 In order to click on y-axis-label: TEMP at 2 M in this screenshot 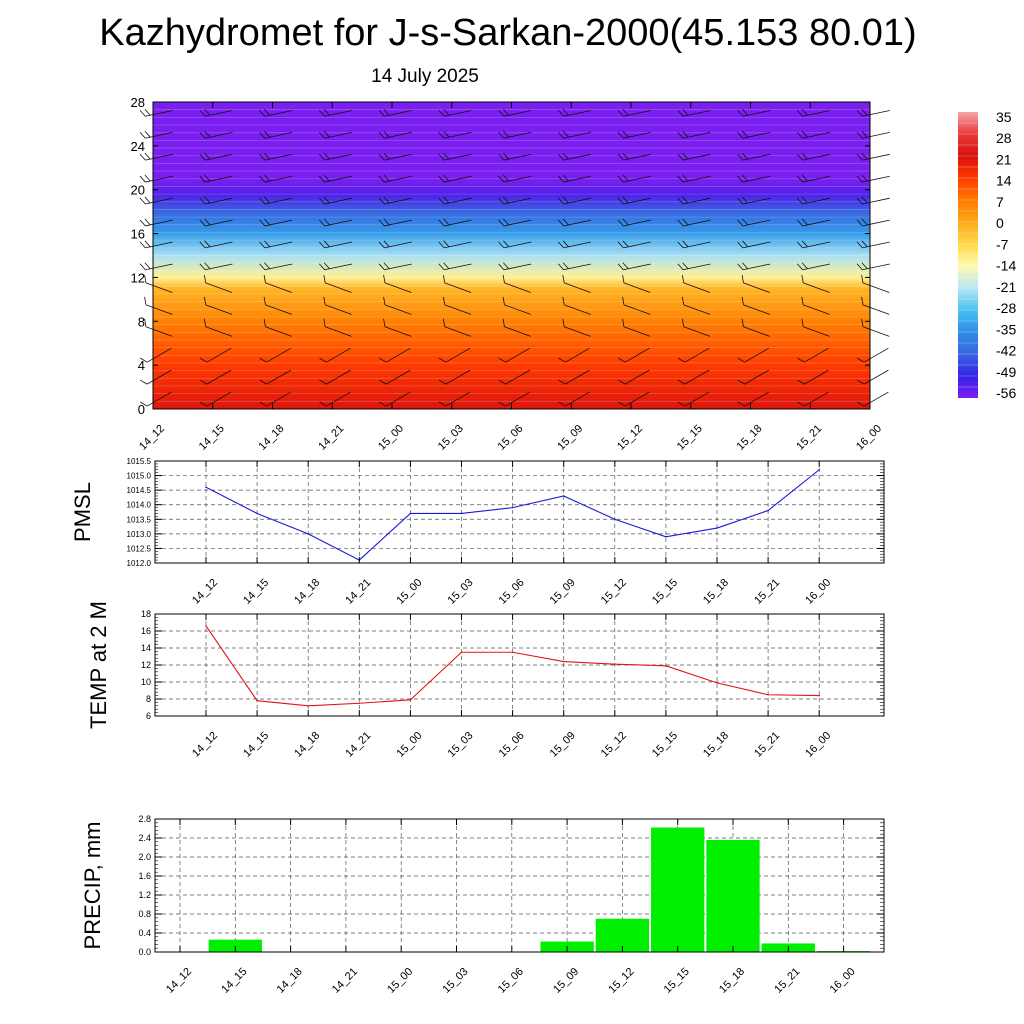, I will do `click(98, 665)`.